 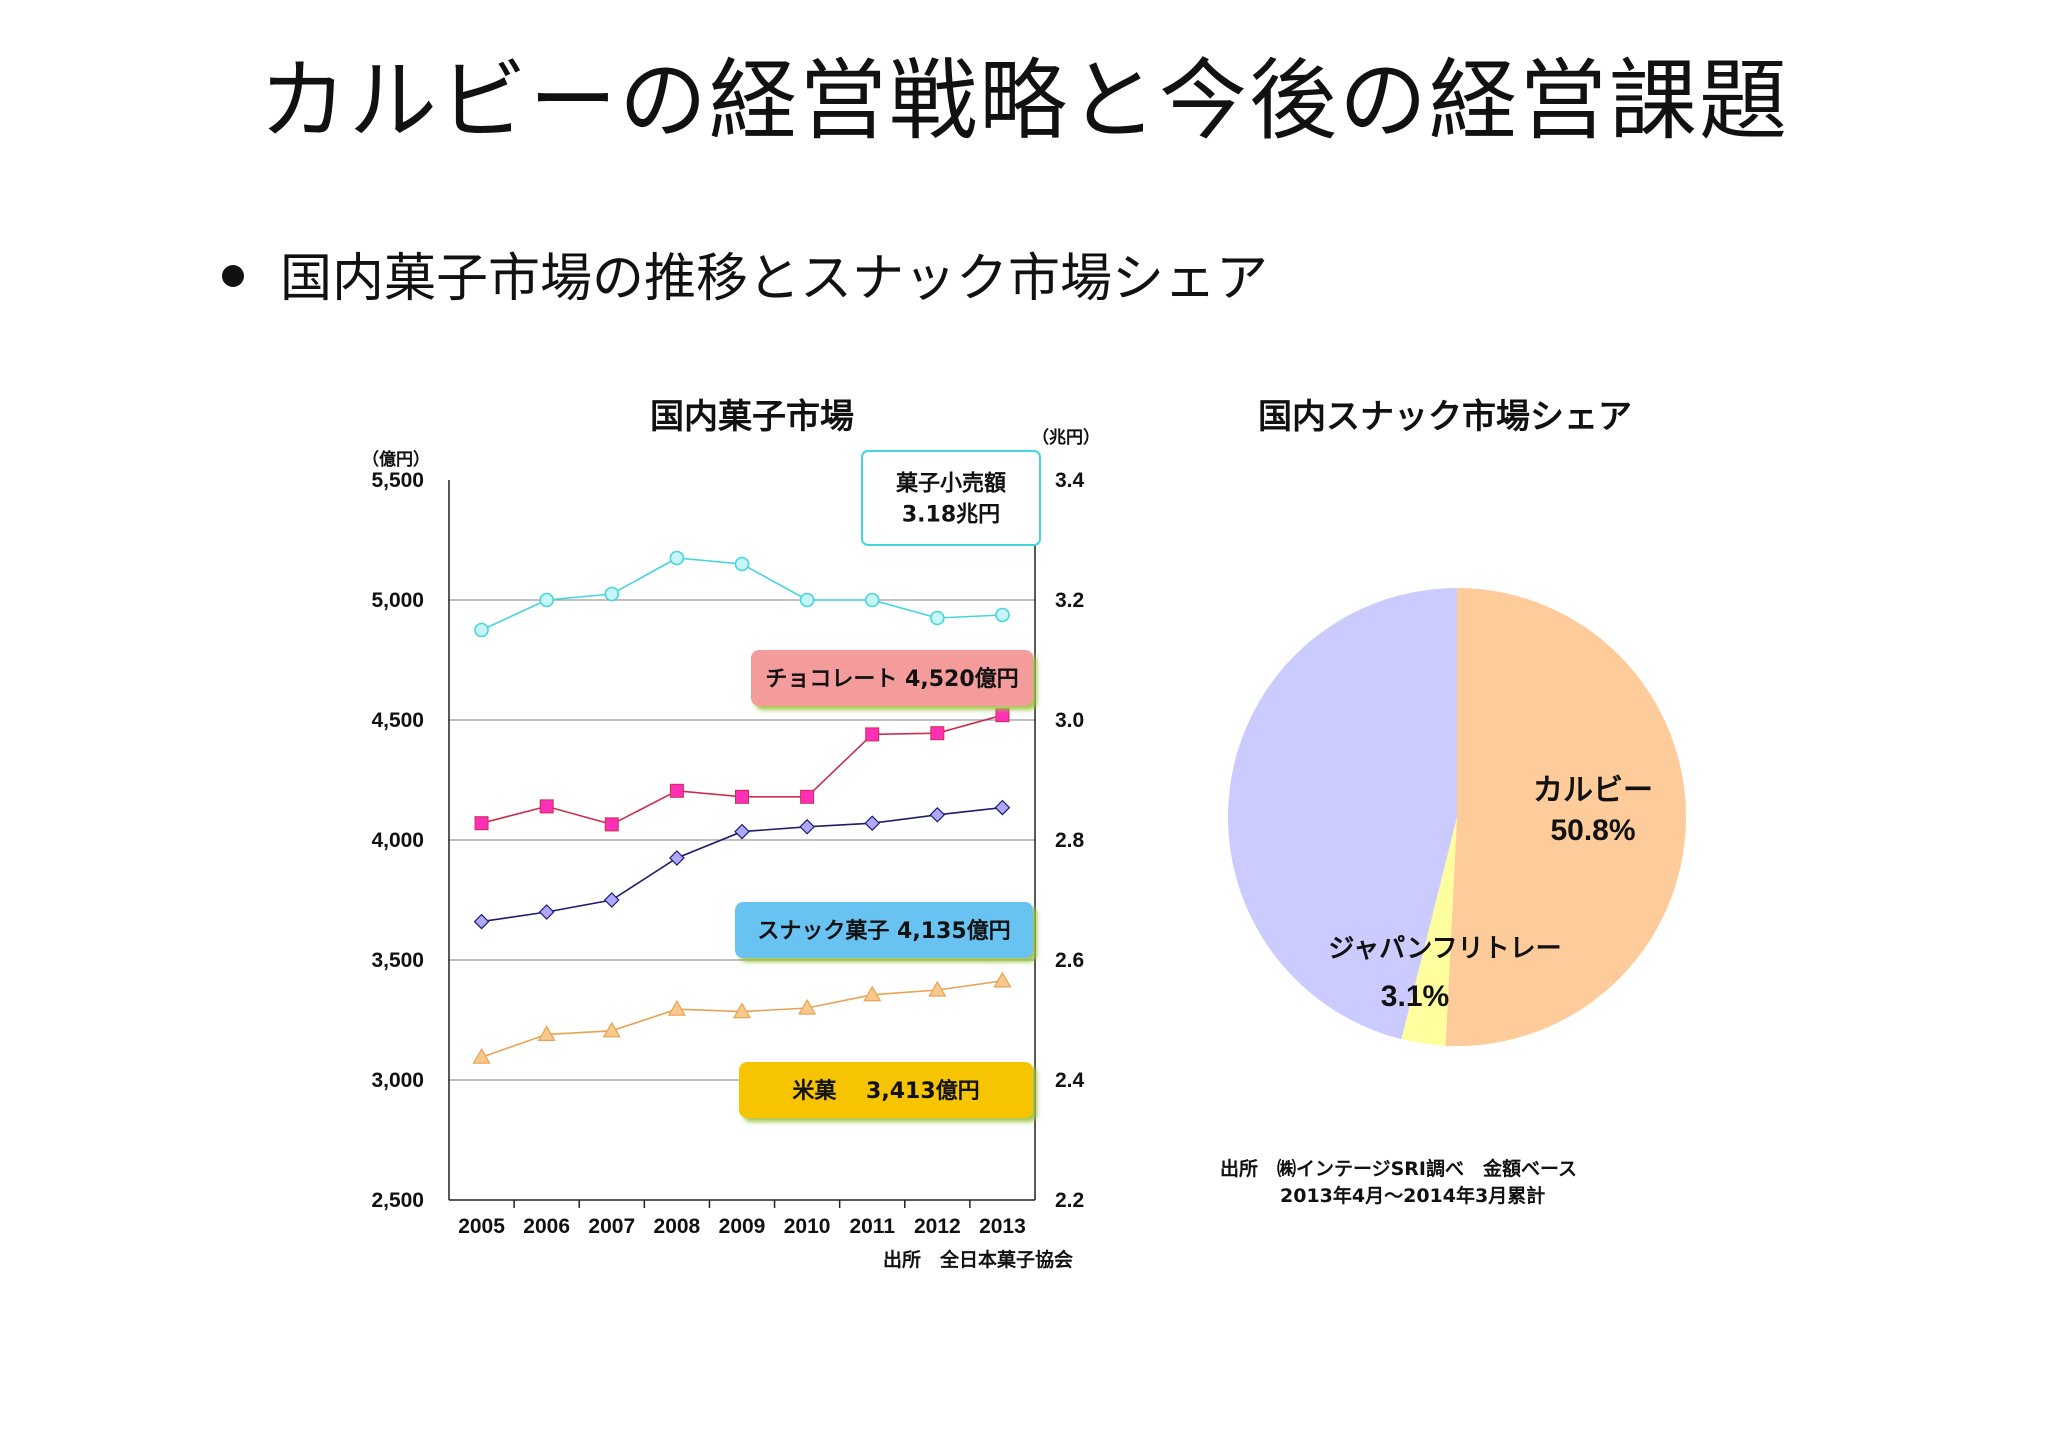 What do you see at coordinates (397, 840) in the screenshot?
I see `y-tick-label: 4,000` at bounding box center [397, 840].